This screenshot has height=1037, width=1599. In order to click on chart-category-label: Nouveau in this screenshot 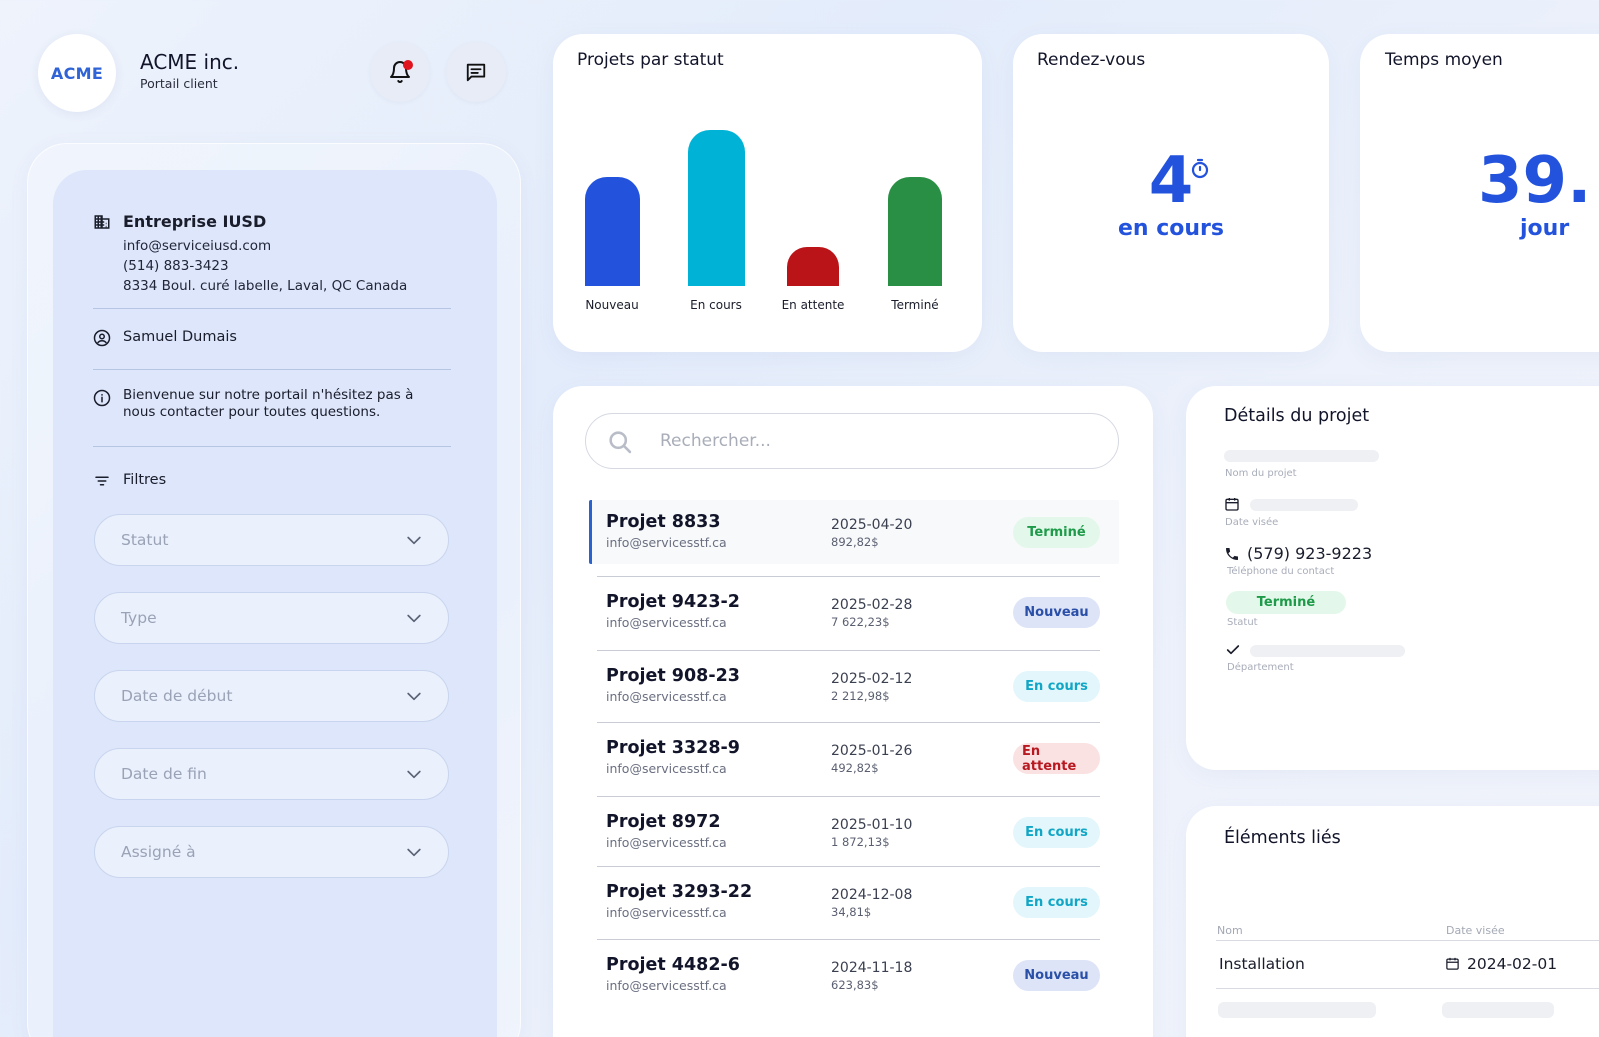, I will do `click(612, 305)`.